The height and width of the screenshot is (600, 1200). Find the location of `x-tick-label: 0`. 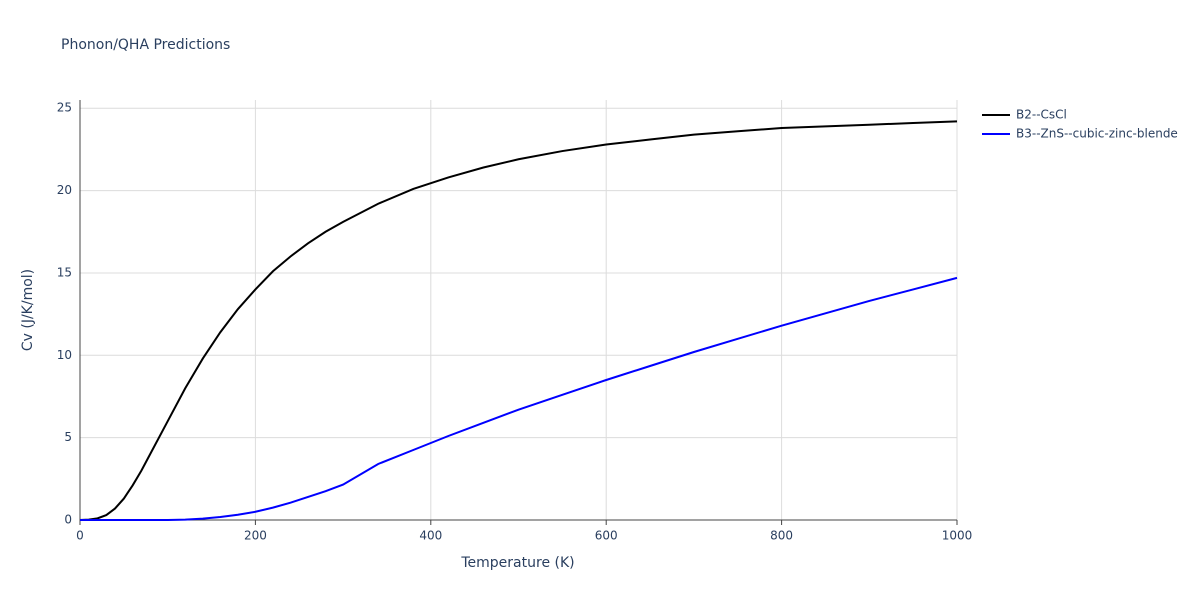

x-tick-label: 0 is located at coordinates (80, 536).